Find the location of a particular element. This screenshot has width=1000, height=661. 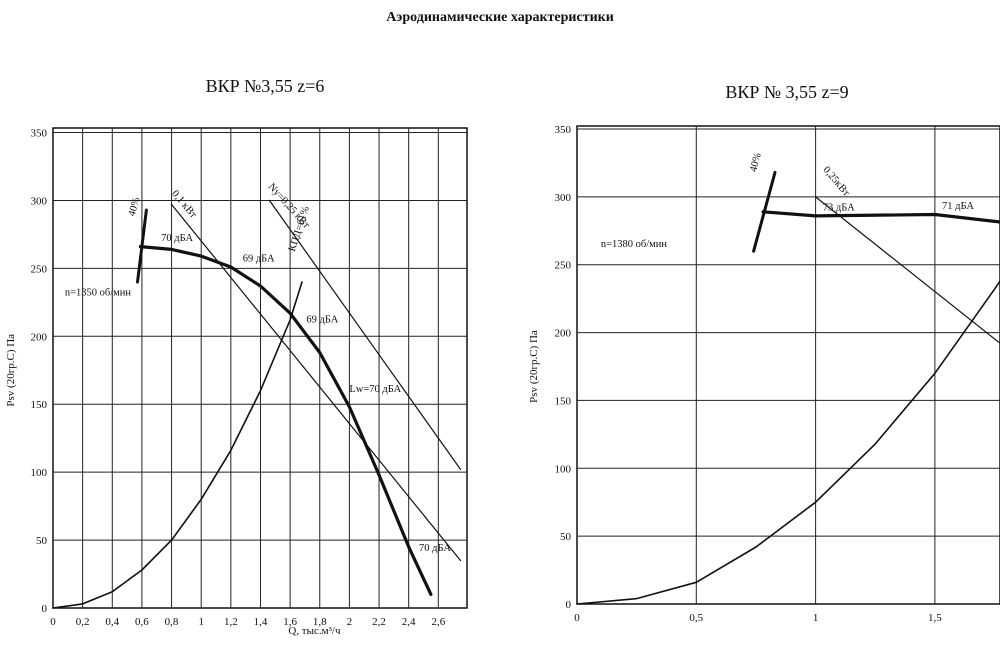

annotation-label: Lw=70 дБА is located at coordinates (375, 389).